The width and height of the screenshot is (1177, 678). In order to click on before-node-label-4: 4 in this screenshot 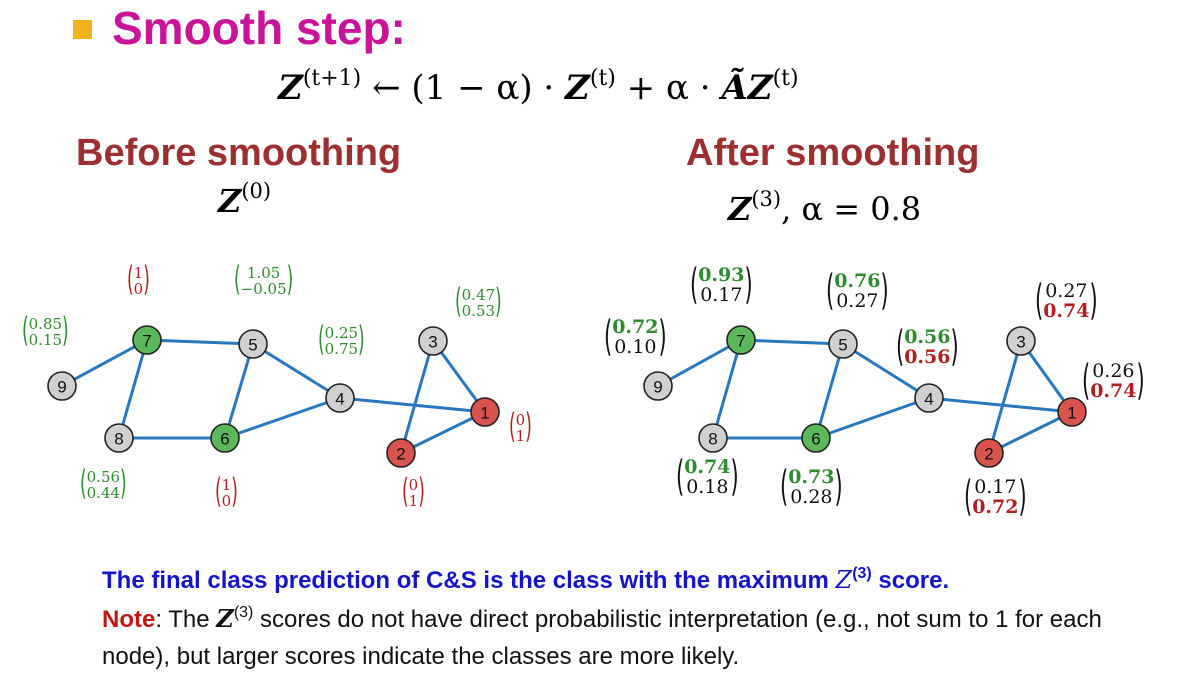, I will do `click(339, 399)`.